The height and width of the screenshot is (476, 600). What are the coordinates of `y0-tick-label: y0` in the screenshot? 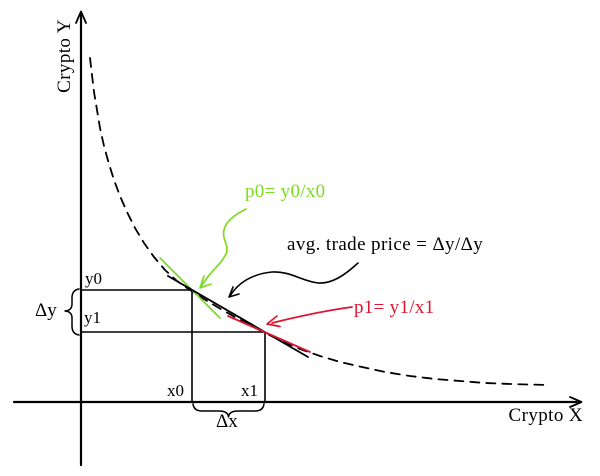 It's located at (93, 278).